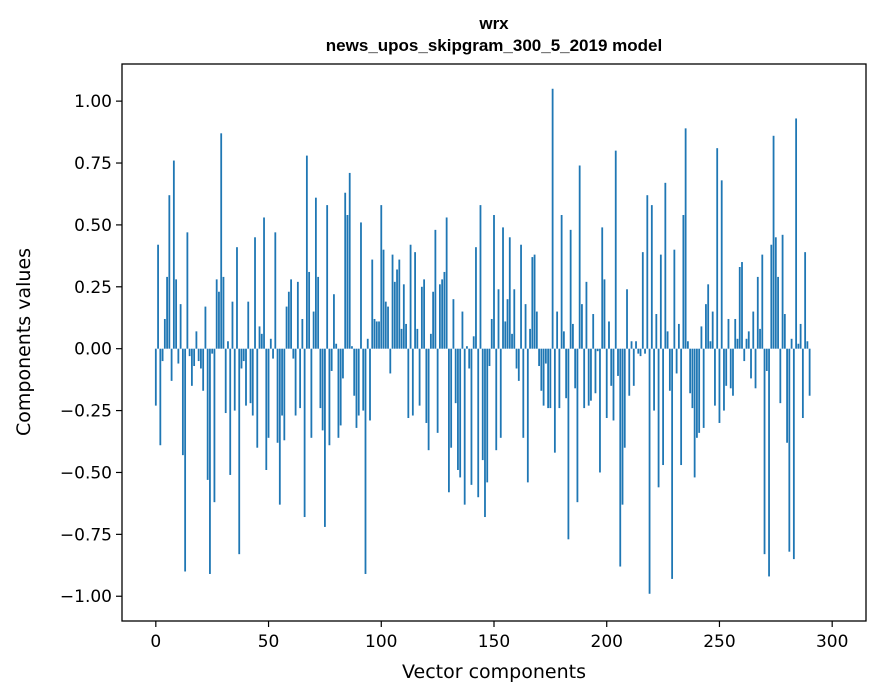  Describe the element at coordinates (93, 164) in the screenshot. I see `y-tick-label: 0.75` at that location.